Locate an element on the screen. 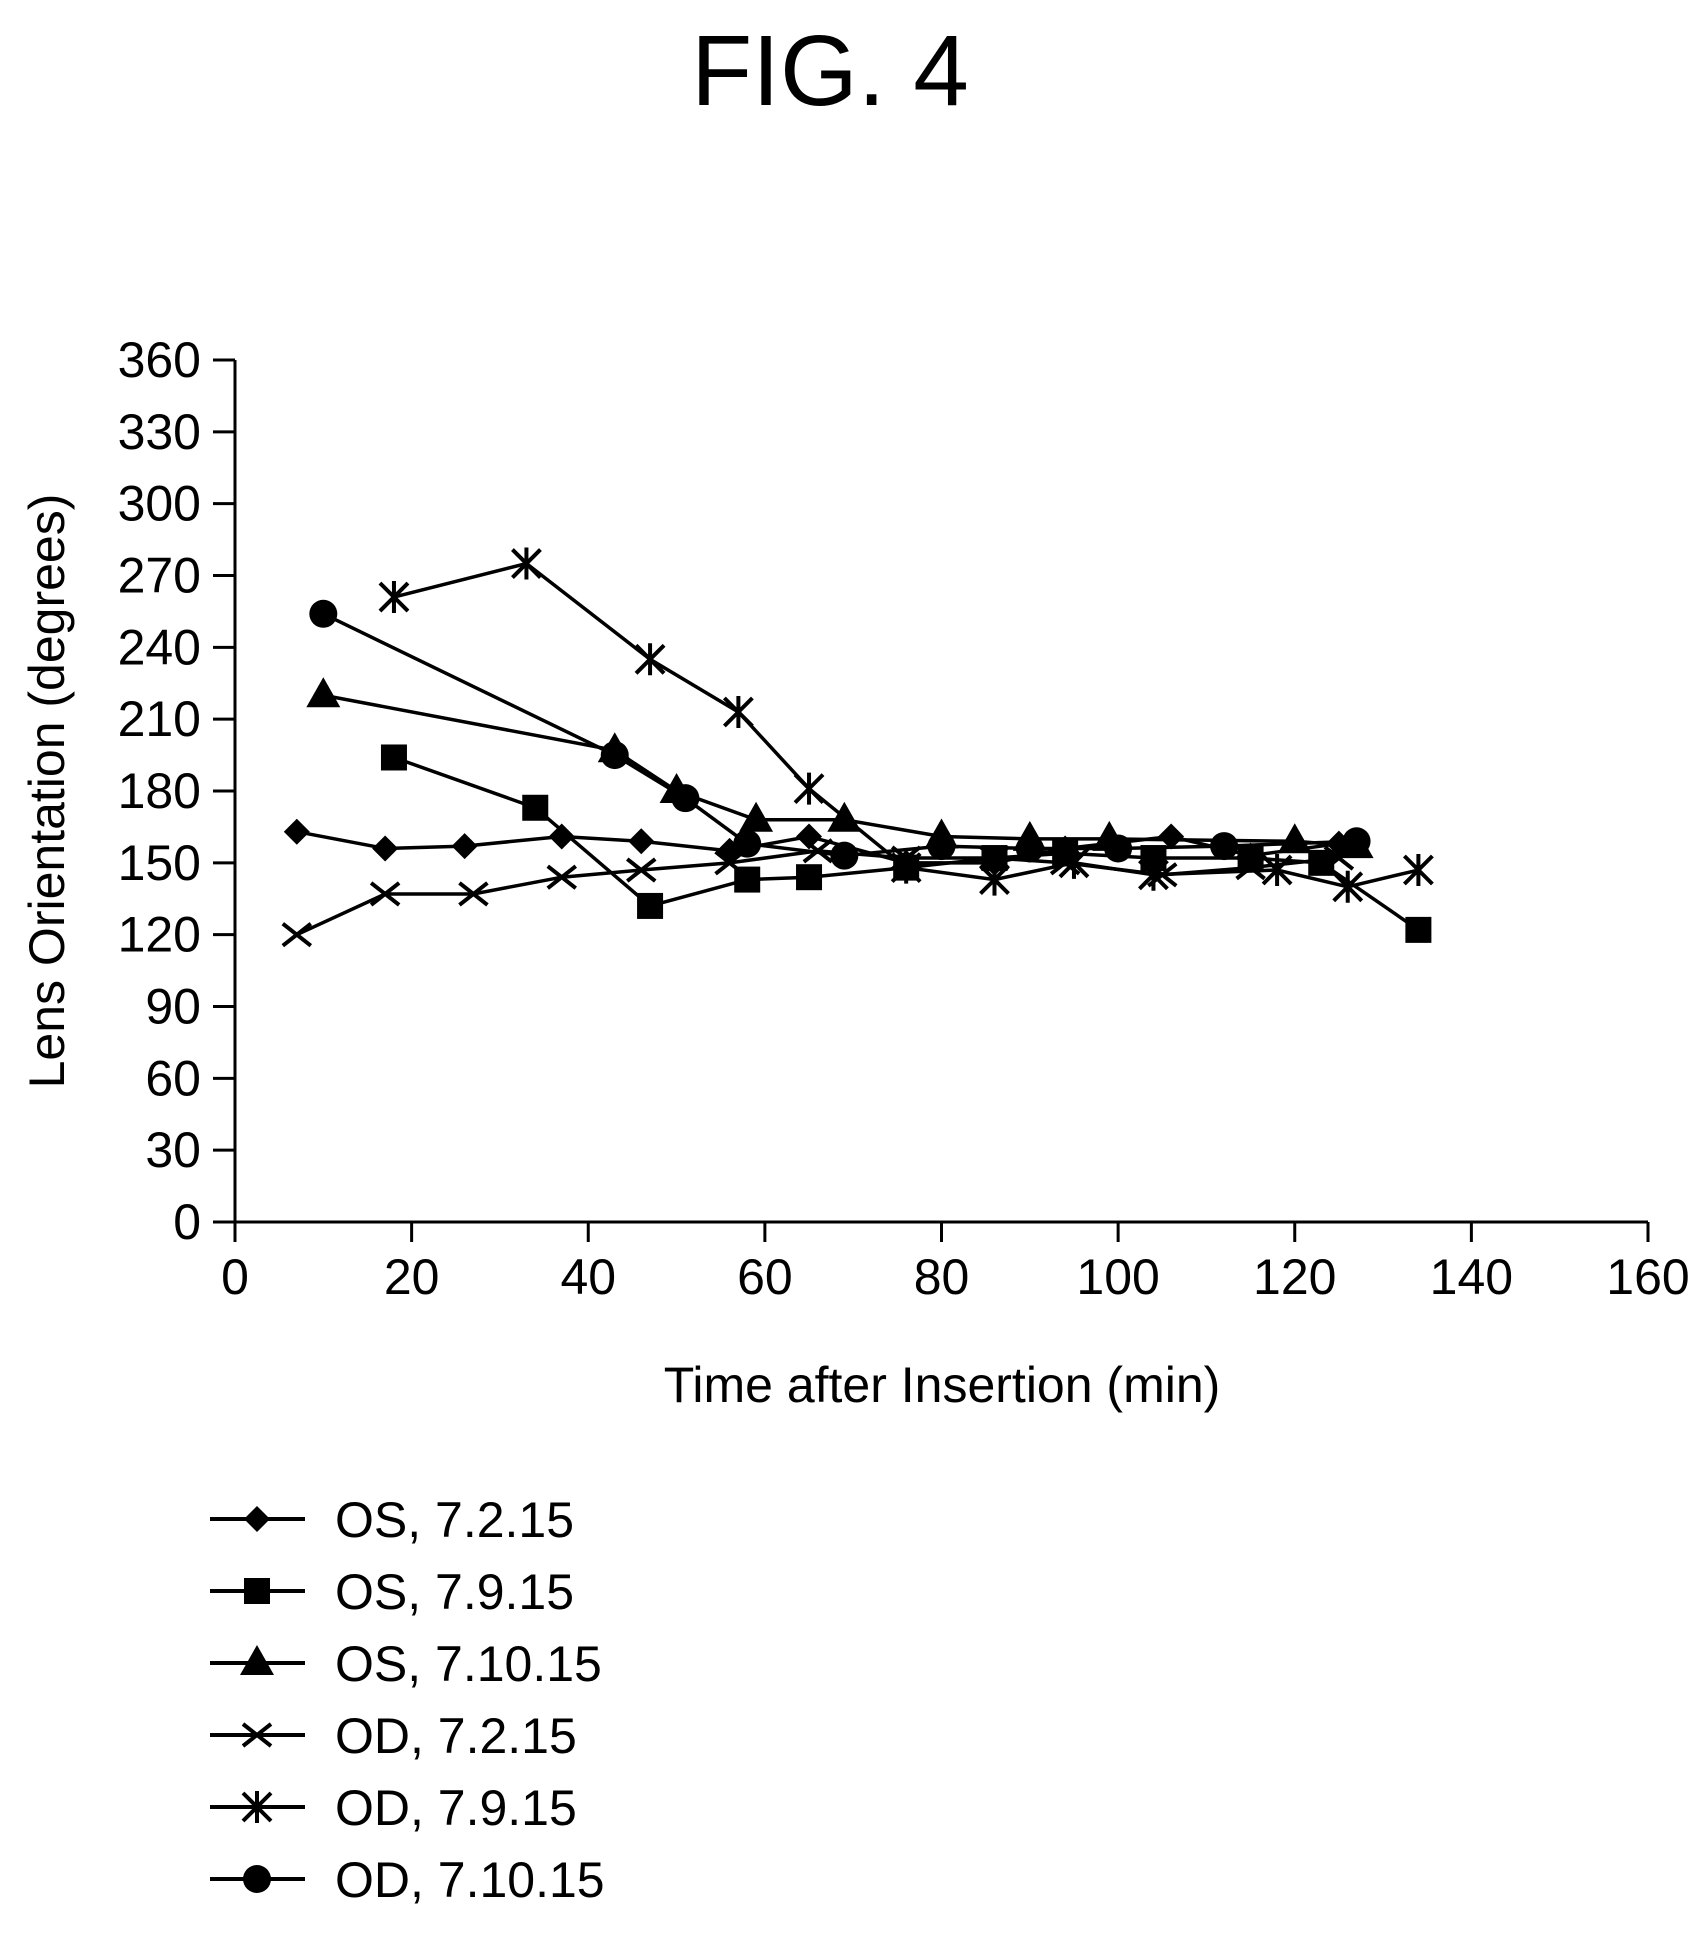 The height and width of the screenshot is (1951, 1708). y-tick-label: 180 is located at coordinates (159, 791).